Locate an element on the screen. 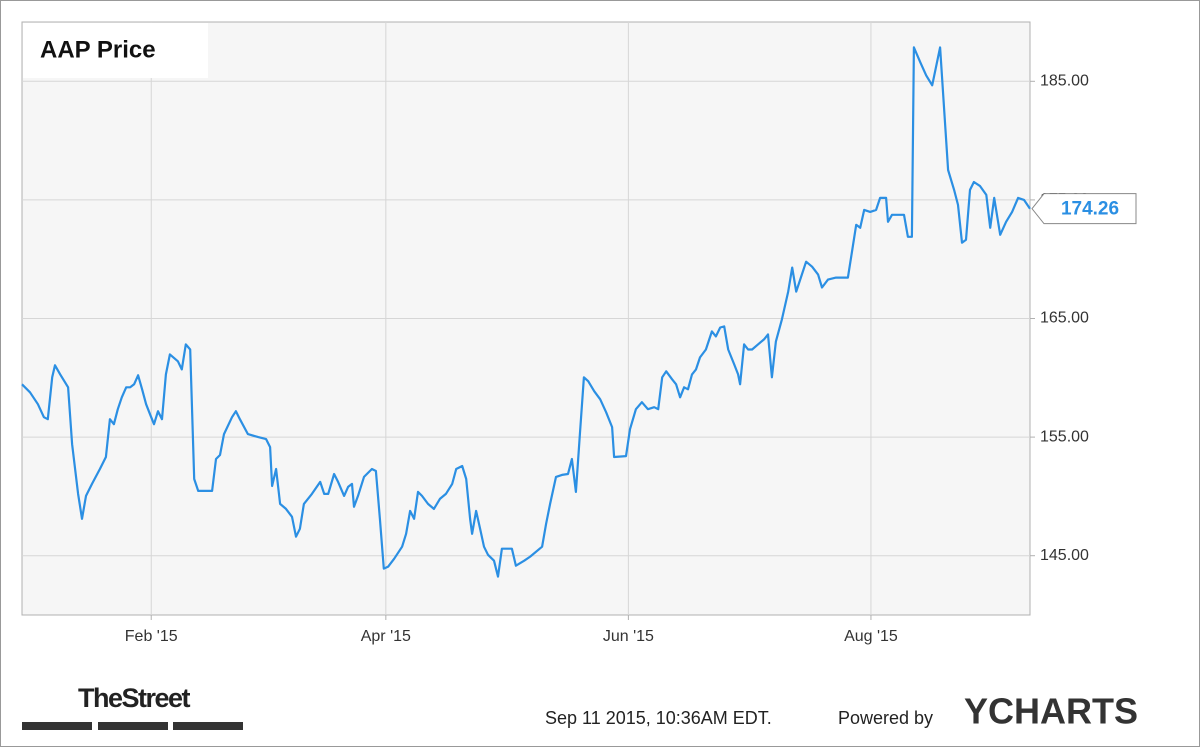  price-tag is located at coordinates (1084, 209).